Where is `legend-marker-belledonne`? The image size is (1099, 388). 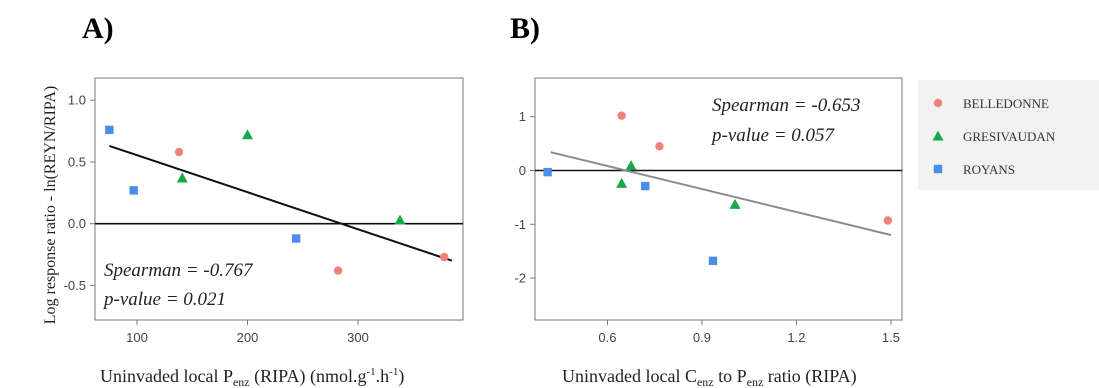 legend-marker-belledonne is located at coordinates (938, 103).